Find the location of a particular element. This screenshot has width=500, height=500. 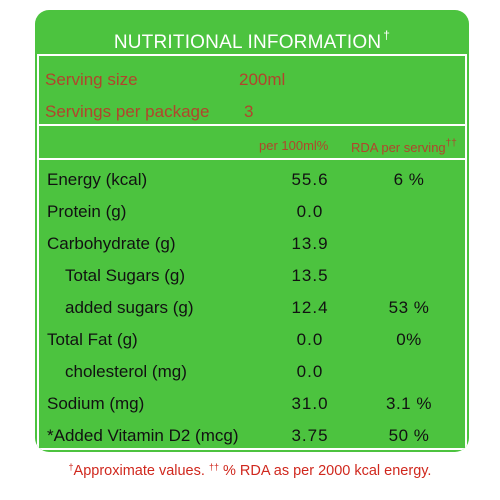

rda-value: 6 % is located at coordinates (409, 179).